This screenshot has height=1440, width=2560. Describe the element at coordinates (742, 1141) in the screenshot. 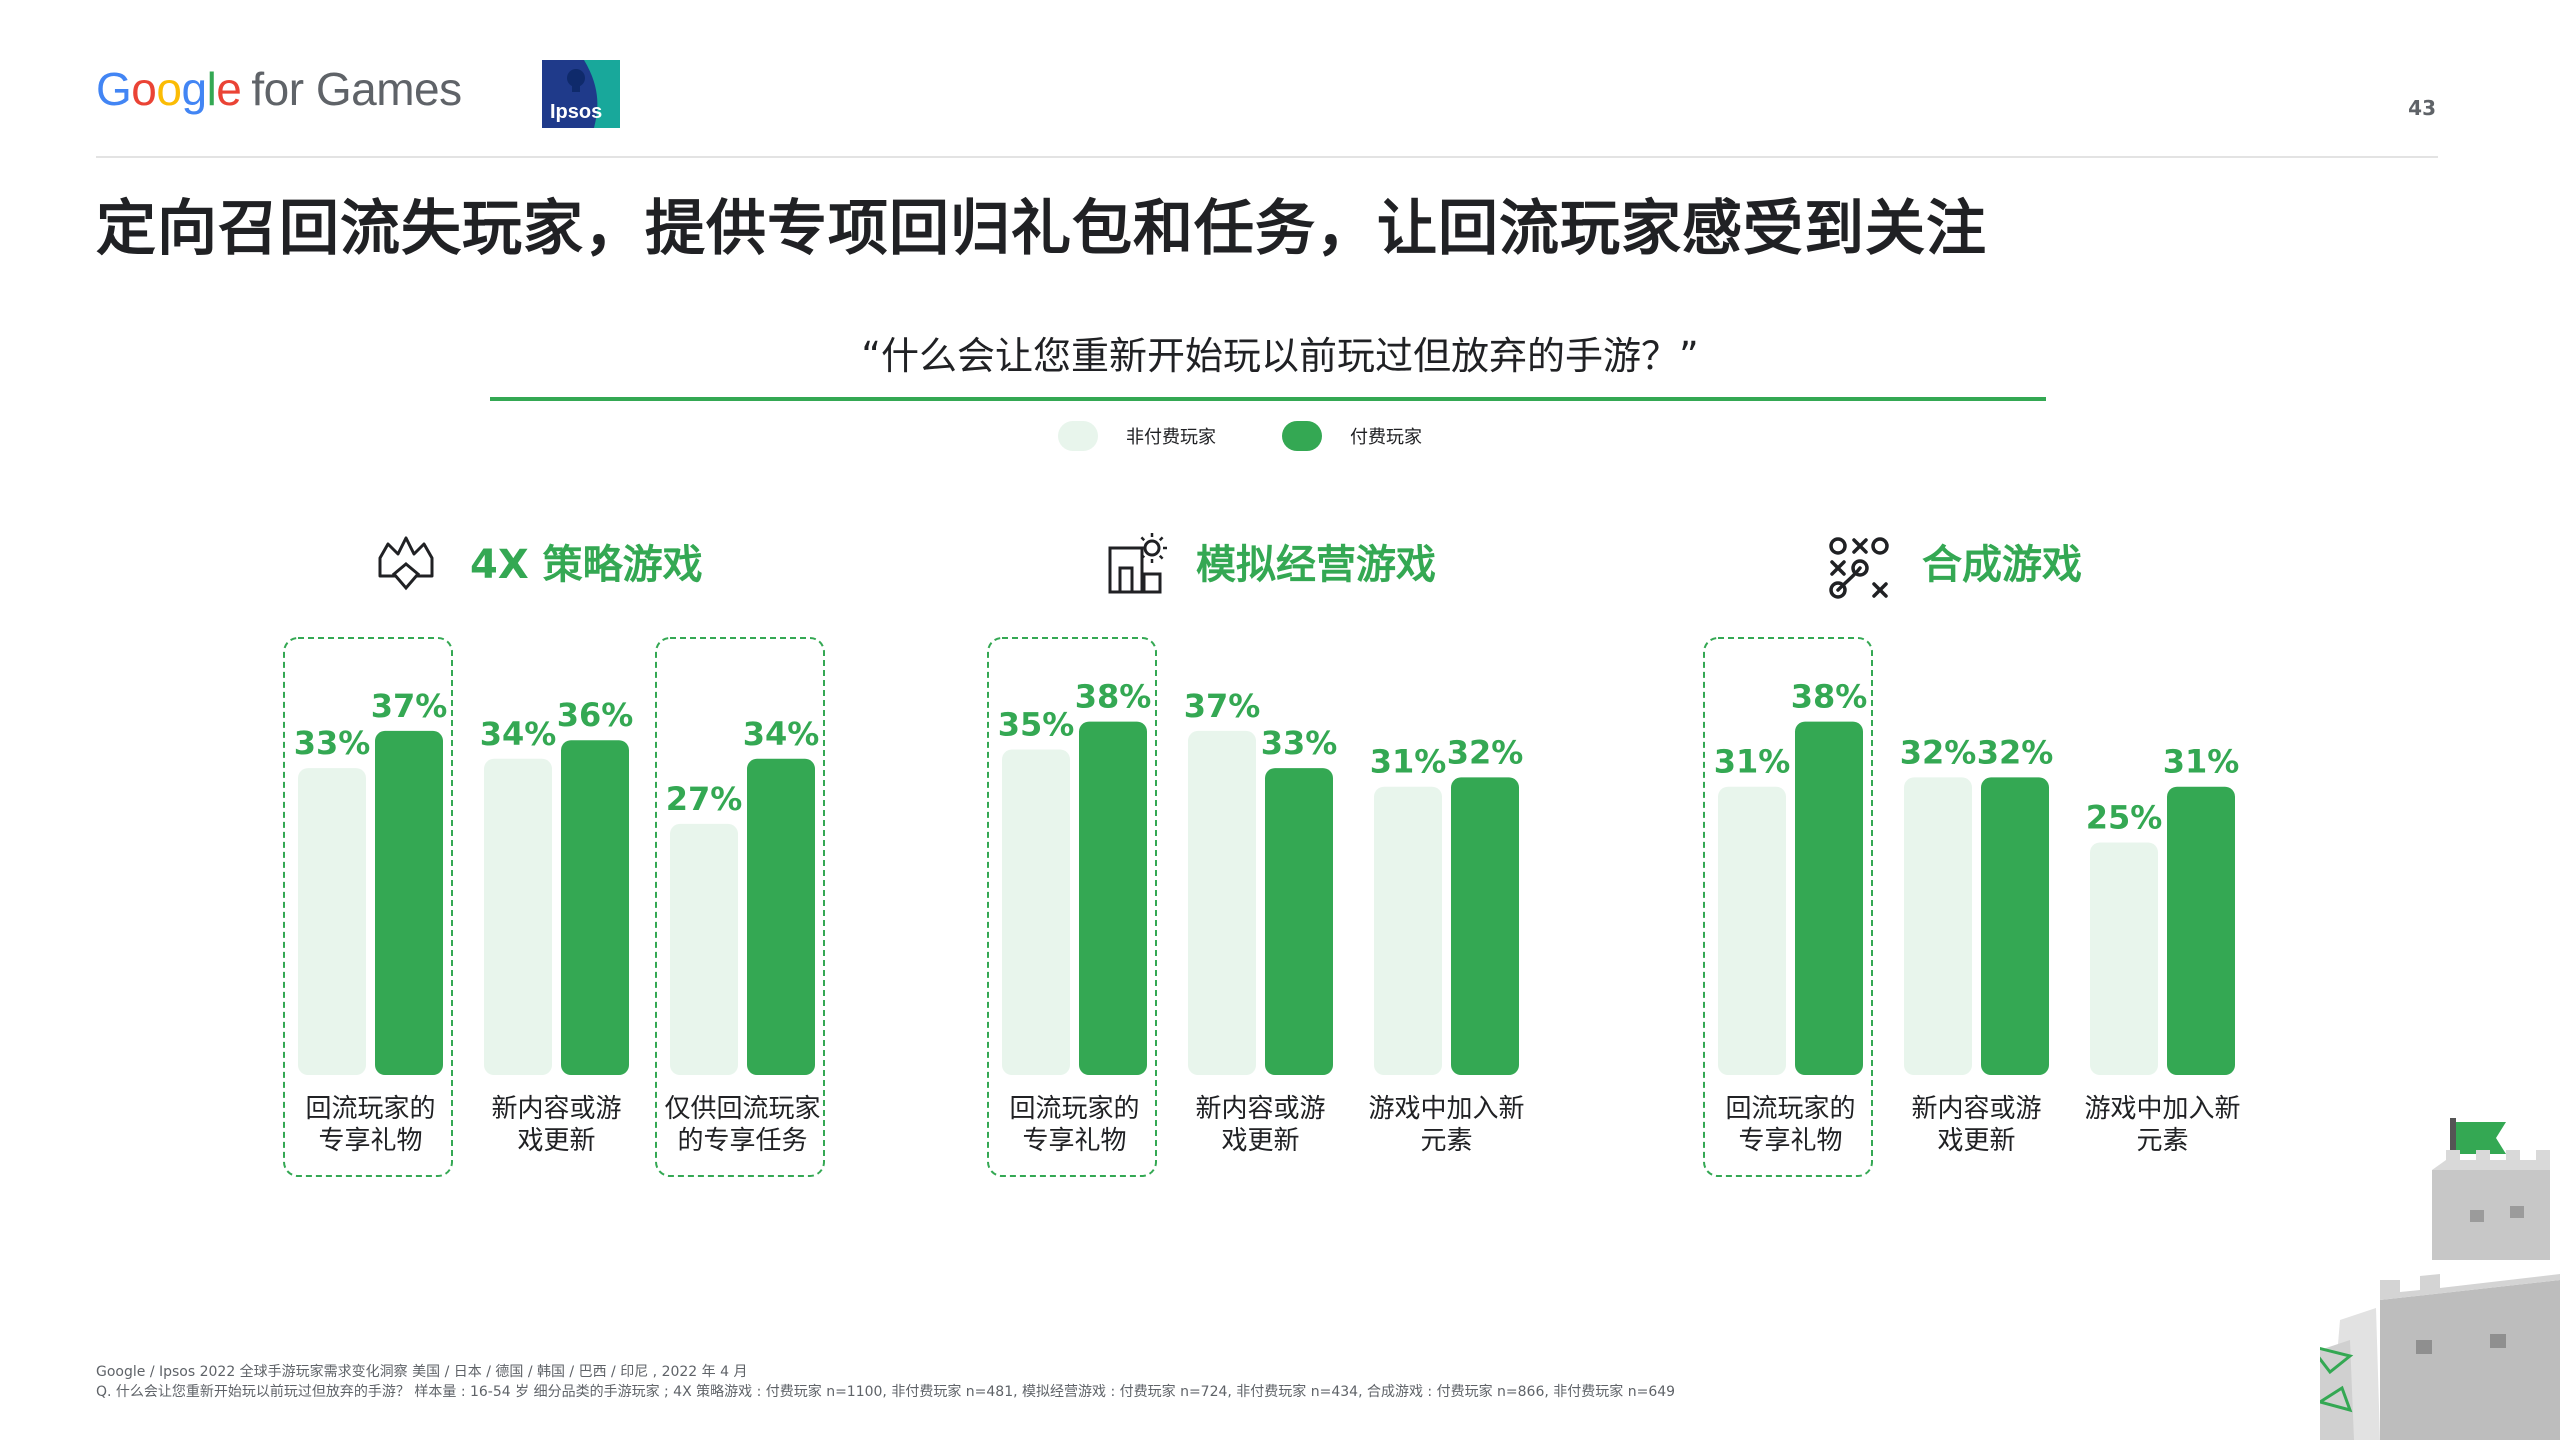

I see `category-label: 的专享任务` at that location.